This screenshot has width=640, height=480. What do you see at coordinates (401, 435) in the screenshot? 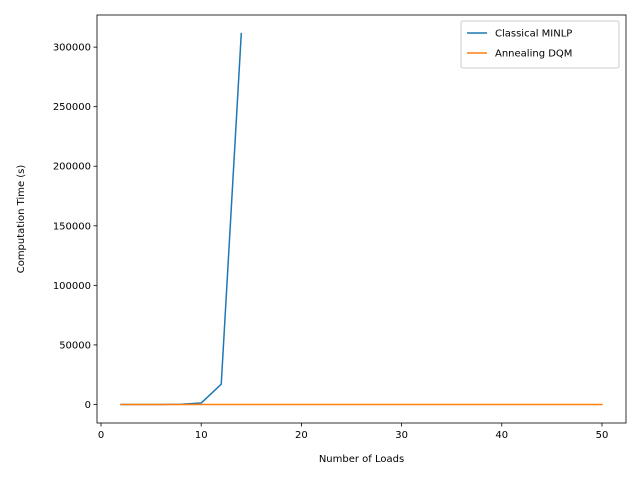
I see `x-tick-label: 30` at bounding box center [401, 435].